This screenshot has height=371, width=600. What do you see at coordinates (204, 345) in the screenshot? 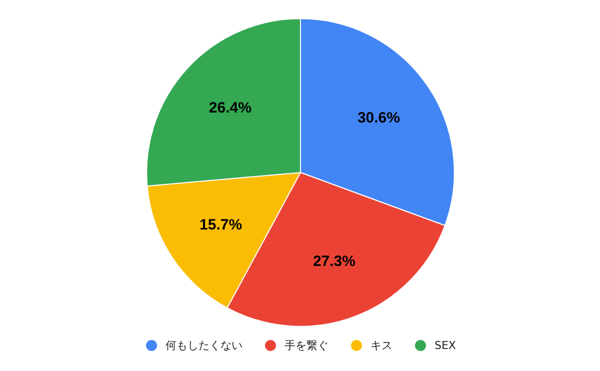
I see `legend-label: 何もしたくない` at bounding box center [204, 345].